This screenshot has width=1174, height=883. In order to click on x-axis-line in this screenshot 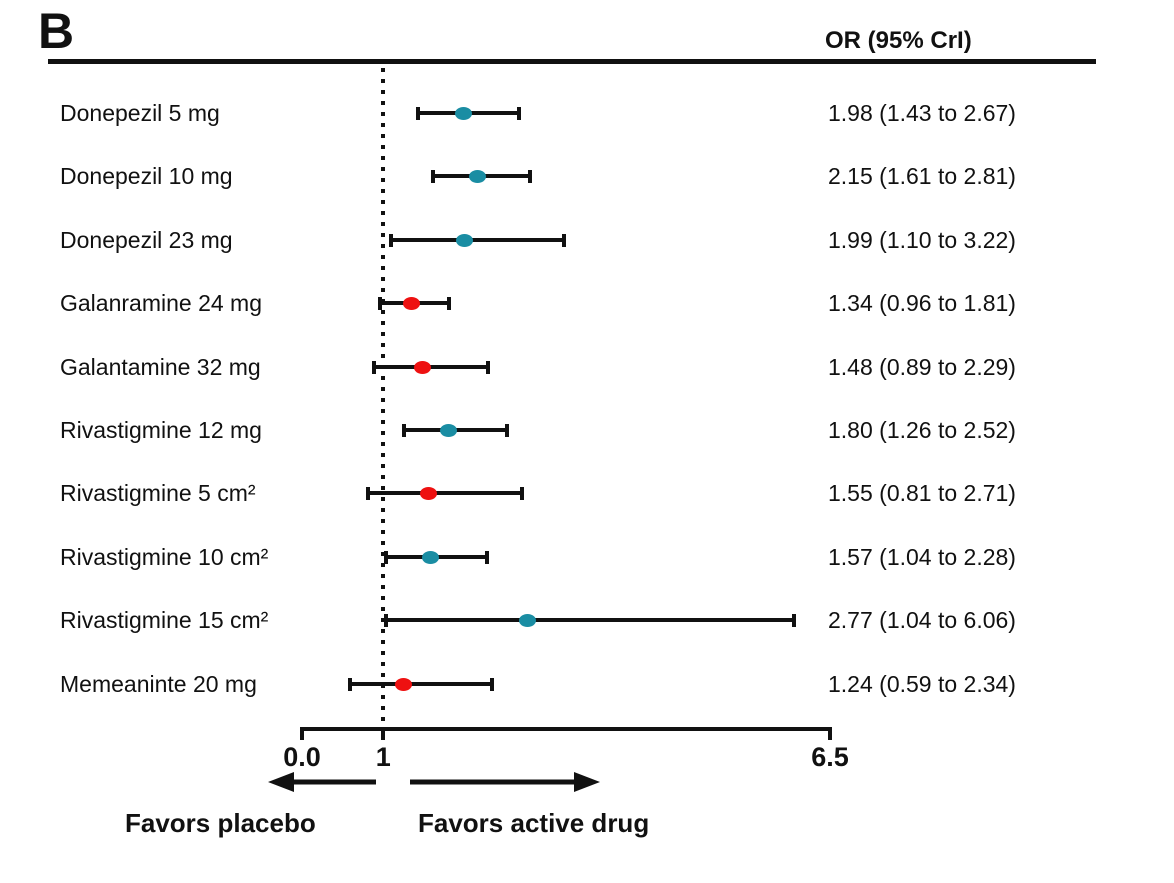, I will do `click(566, 729)`.